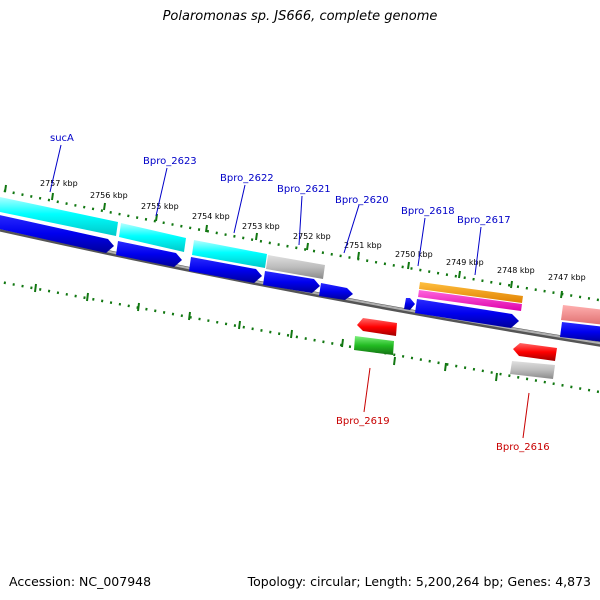 The height and width of the screenshot is (600, 600). What do you see at coordinates (266, 332) in the screenshot?
I see `inner-major-ticks` at bounding box center [266, 332].